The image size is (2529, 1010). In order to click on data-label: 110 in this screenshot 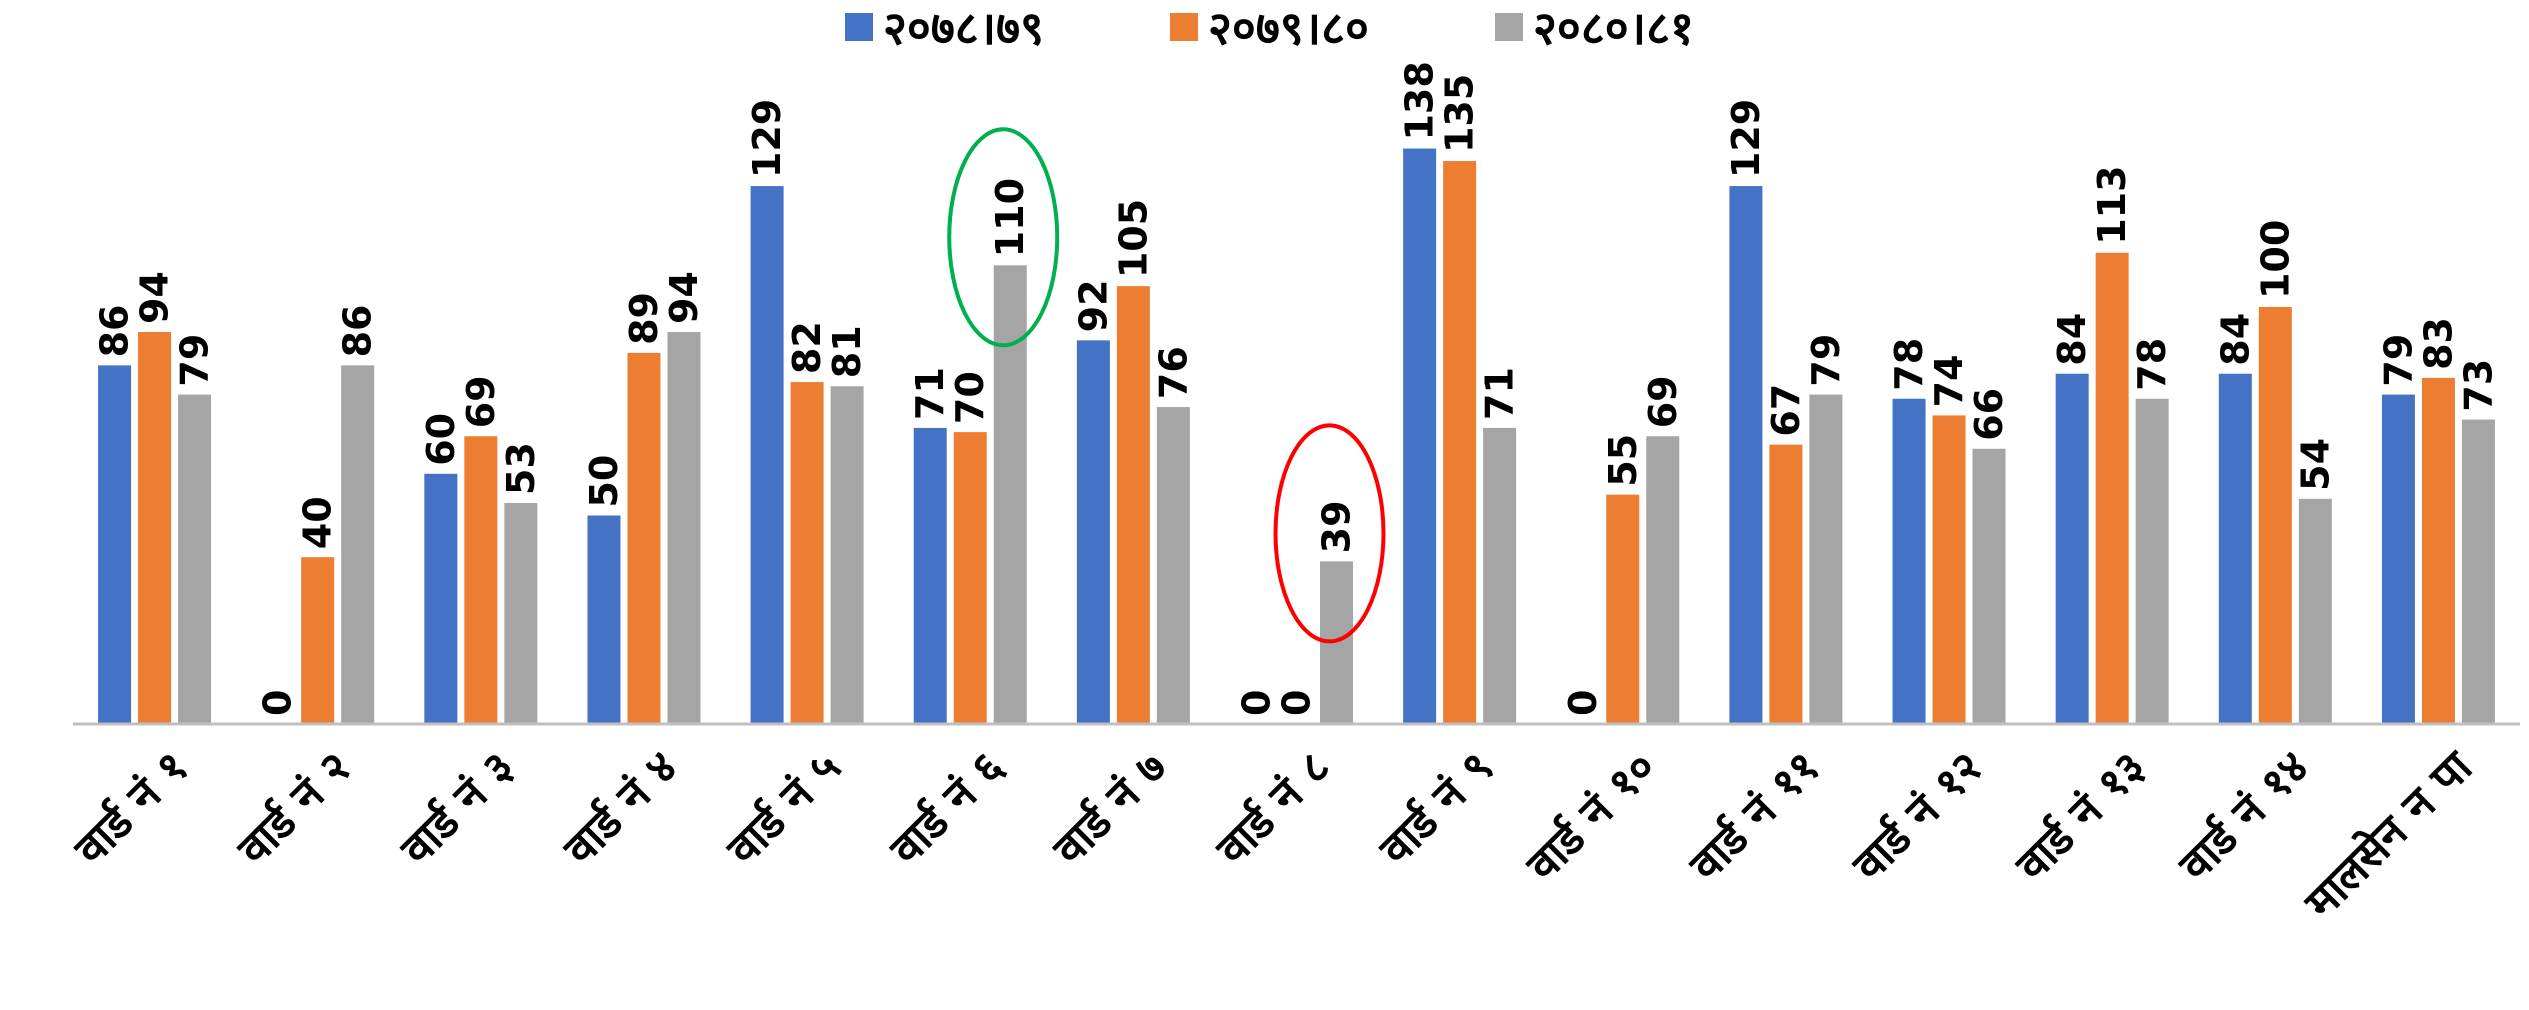, I will do `click(1010, 217)`.